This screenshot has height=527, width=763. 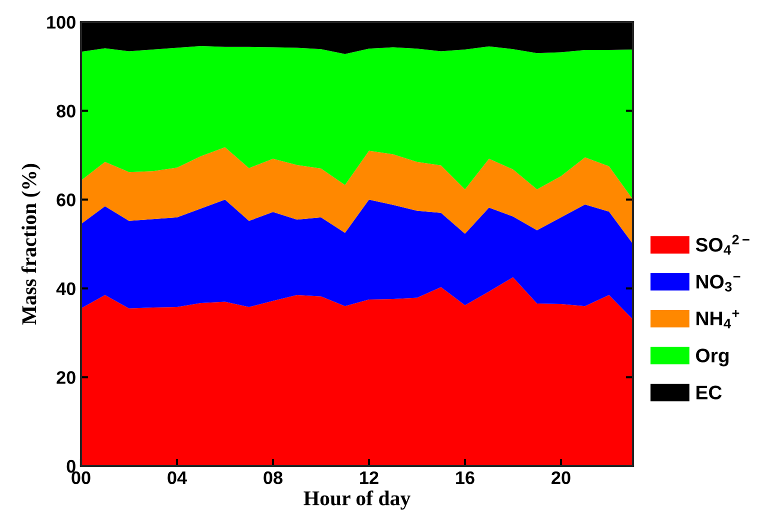 What do you see at coordinates (177, 477) in the screenshot?
I see `x-tick-label: 04` at bounding box center [177, 477].